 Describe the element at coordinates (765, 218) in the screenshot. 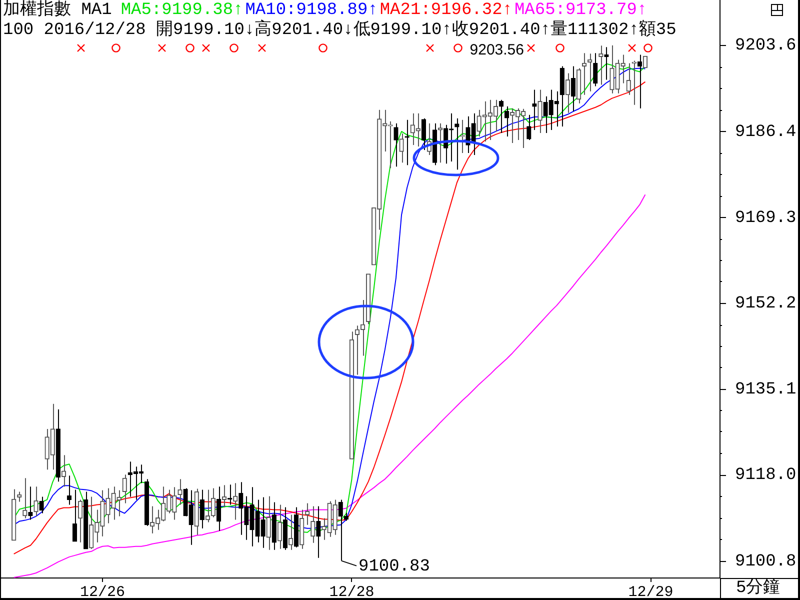

I see `y-tick-label: 9169.3` at that location.